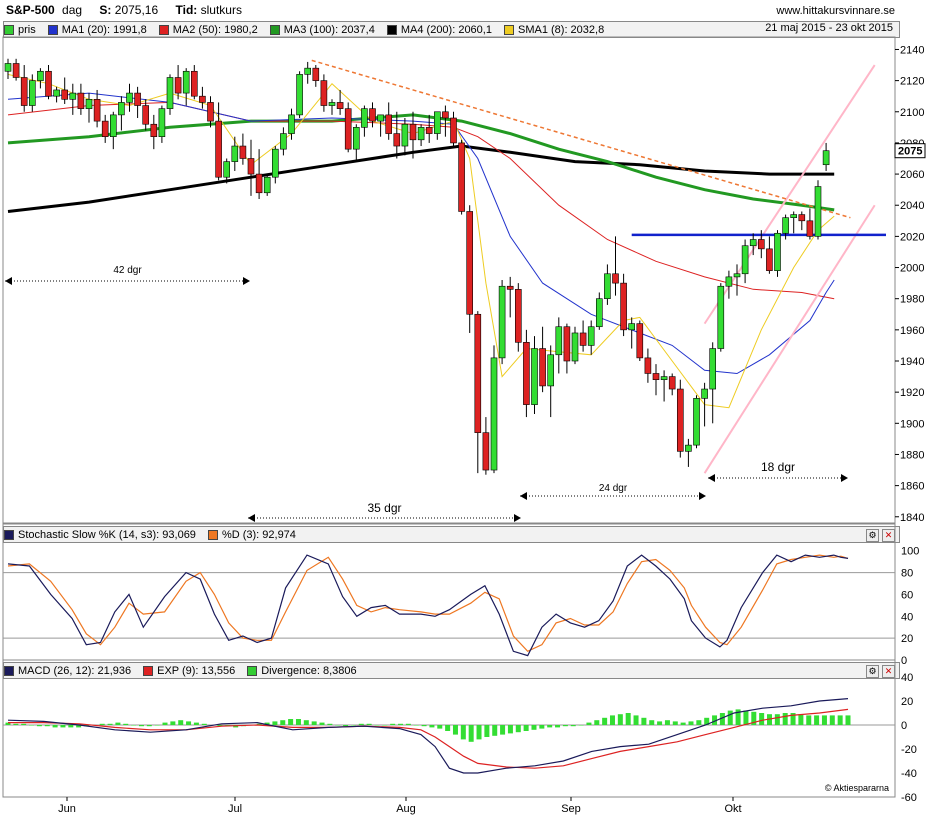 This screenshot has width=939, height=820. What do you see at coordinates (912, 82) in the screenshot?
I see `price-y-tick-label: 2120` at bounding box center [912, 82].